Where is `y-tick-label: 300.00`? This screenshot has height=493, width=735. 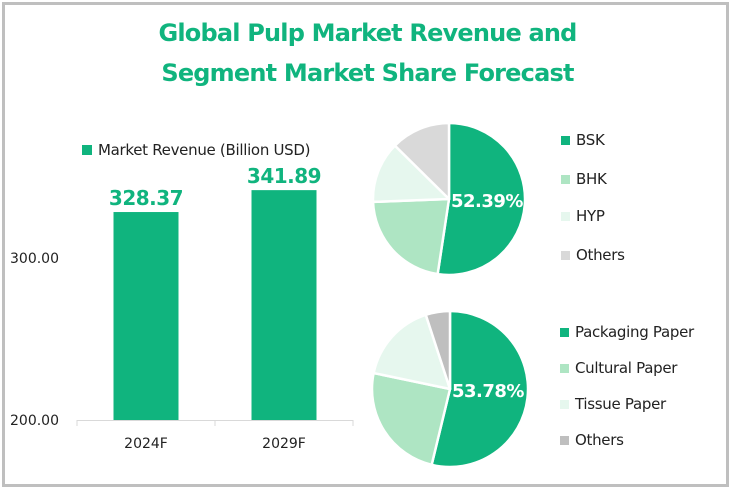 y-tick-label: 300.00 is located at coordinates (34, 259).